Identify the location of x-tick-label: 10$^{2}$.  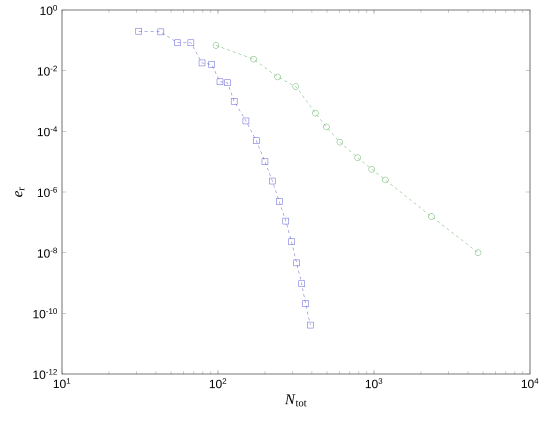
(218, 383).